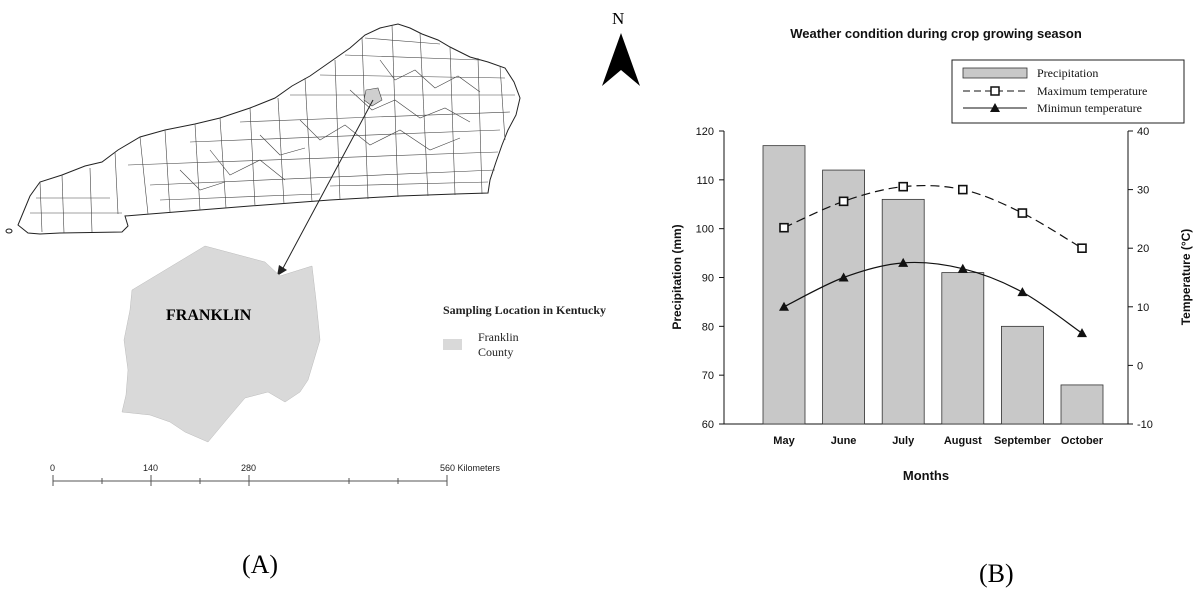  What do you see at coordinates (1140, 366) in the screenshot?
I see `y2-tick-label: 0` at bounding box center [1140, 366].